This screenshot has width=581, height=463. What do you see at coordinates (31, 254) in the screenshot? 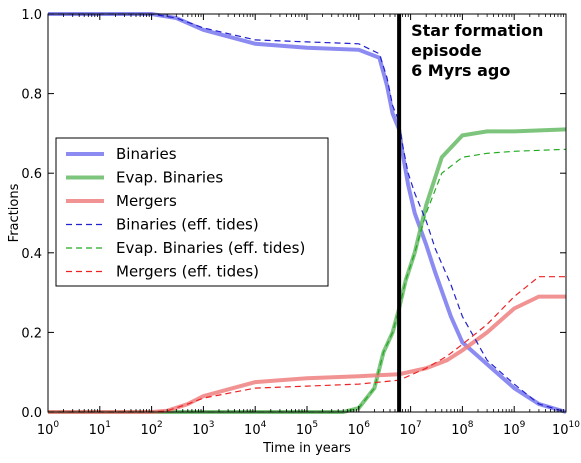
I see `y-tick-label: 0.4` at bounding box center [31, 254].